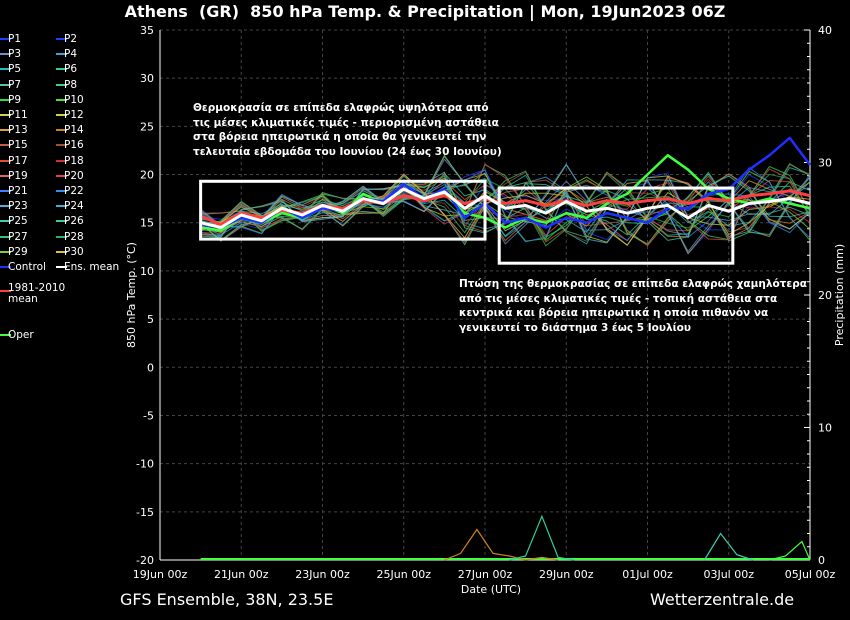 This screenshot has width=850, height=620. Describe the element at coordinates (147, 271) in the screenshot. I see `y-tick-label: 10` at that location.